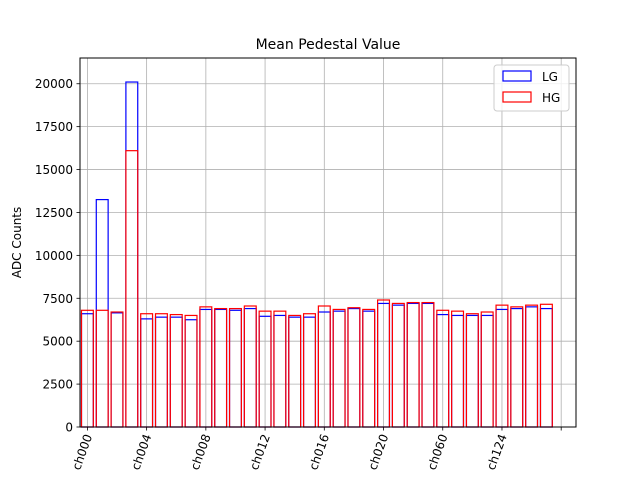 The height and width of the screenshot is (480, 640). I want to click on legend-box, so click(531, 88).